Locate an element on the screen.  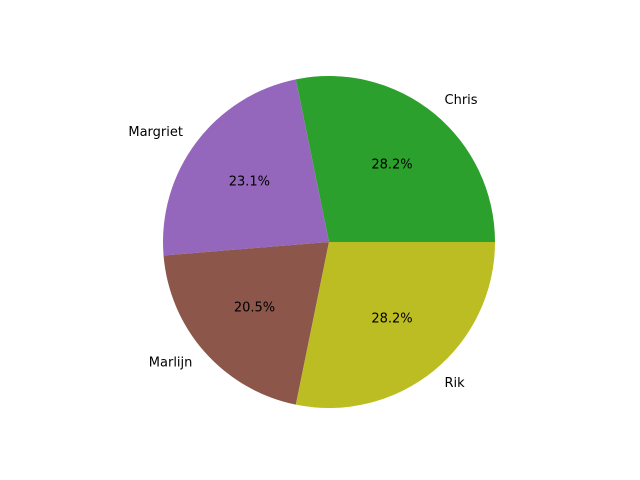
slice-percent-chris: 28.2% is located at coordinates (391, 164).